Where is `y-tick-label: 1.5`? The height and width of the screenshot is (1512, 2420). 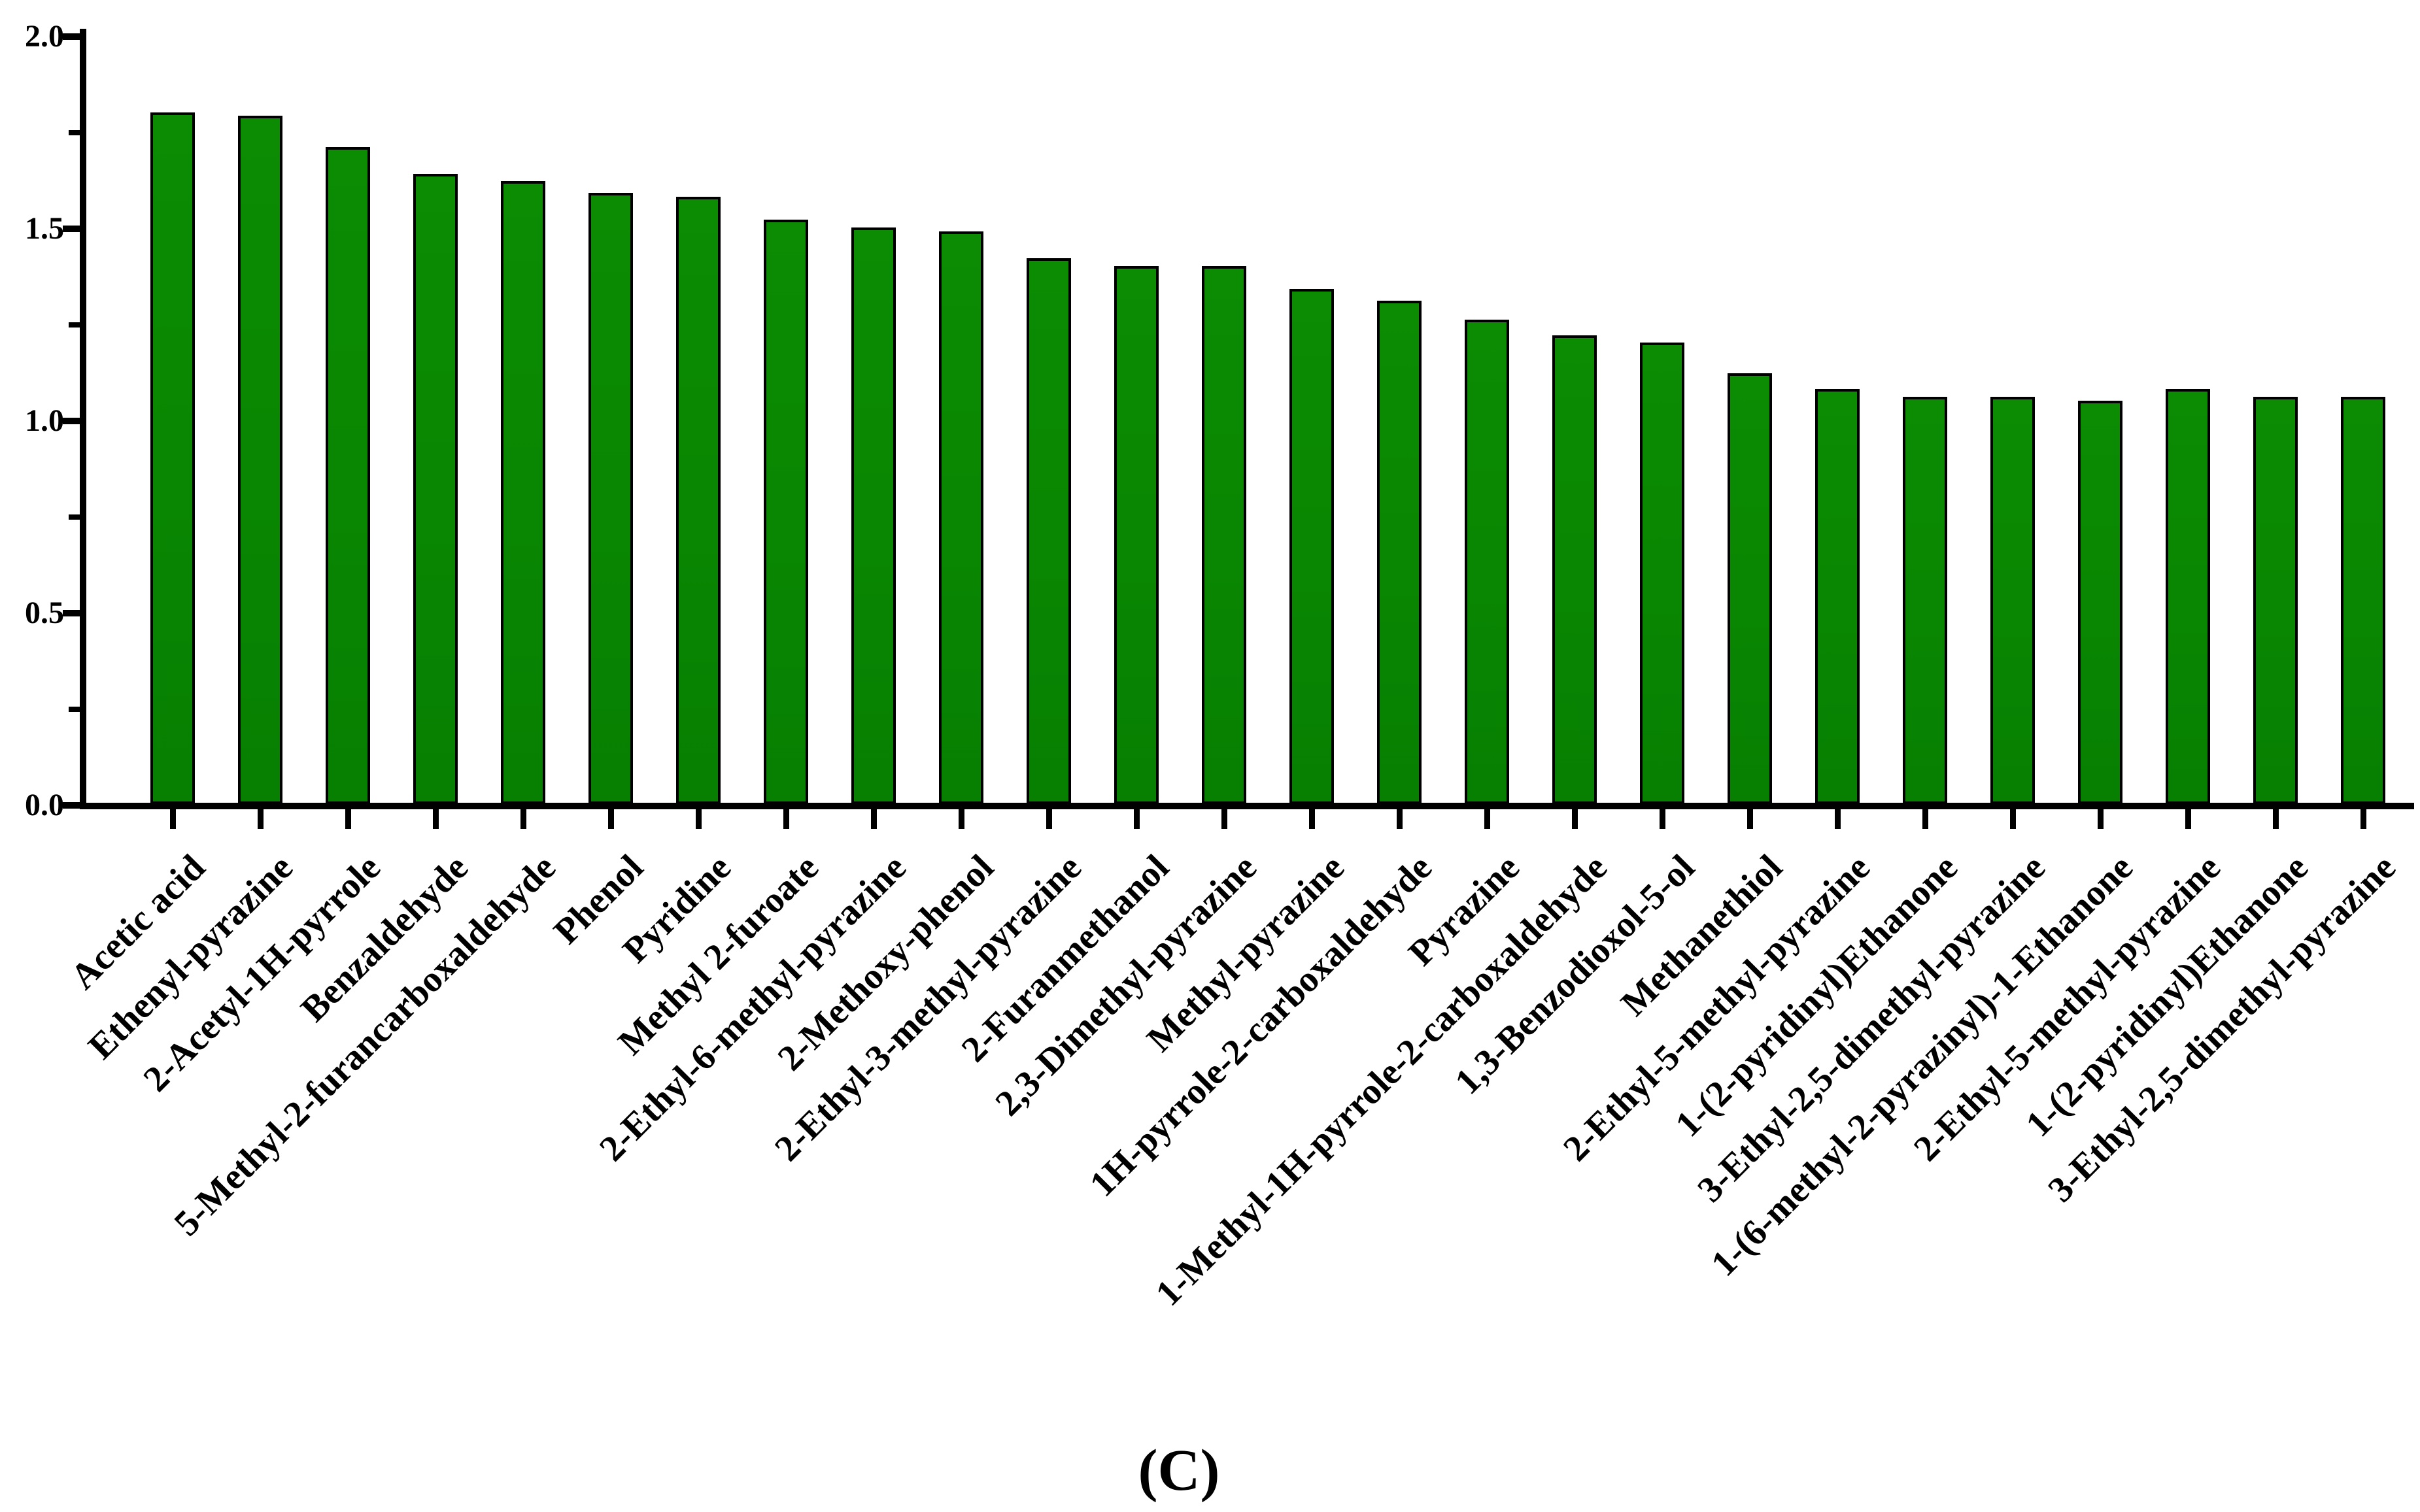
y-tick-label: 1.5 is located at coordinates (44, 228).